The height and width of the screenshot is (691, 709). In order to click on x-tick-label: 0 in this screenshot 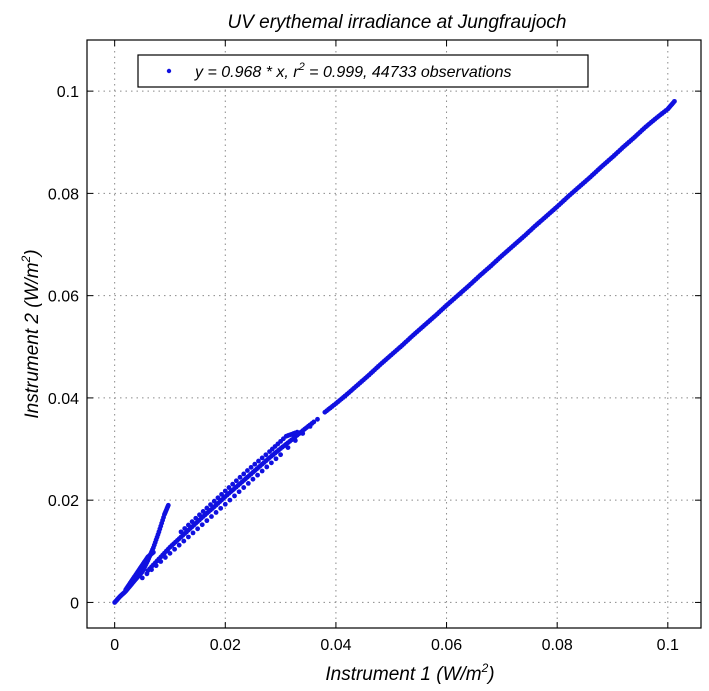, I will do `click(114, 645)`.